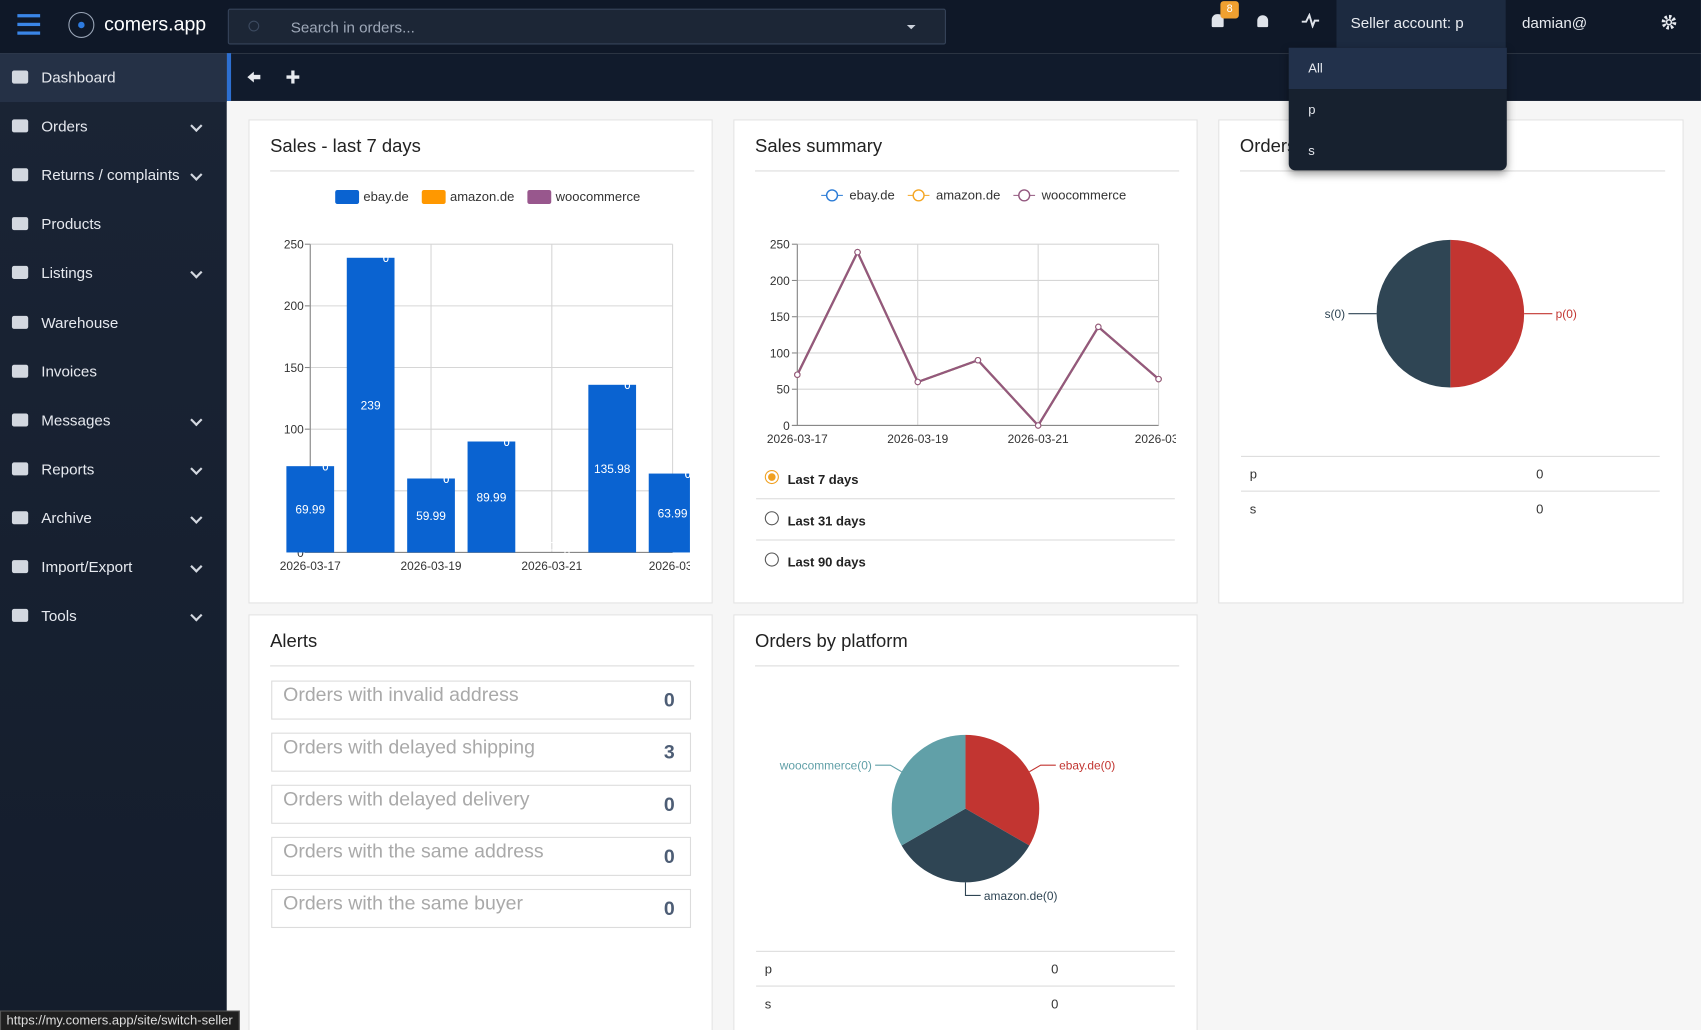 The image size is (1701, 1030). Describe the element at coordinates (1397, 68) in the screenshot. I see `seller-option: All` at that location.